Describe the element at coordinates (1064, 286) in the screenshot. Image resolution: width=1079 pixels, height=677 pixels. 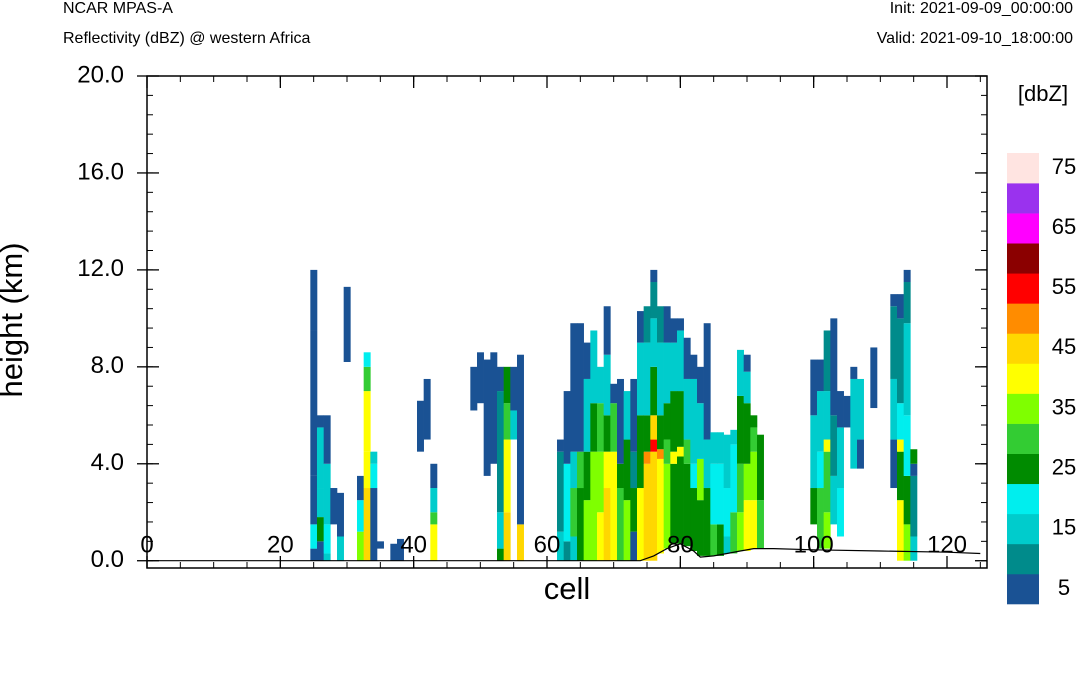
I see `colorbar-label: 55` at that location.